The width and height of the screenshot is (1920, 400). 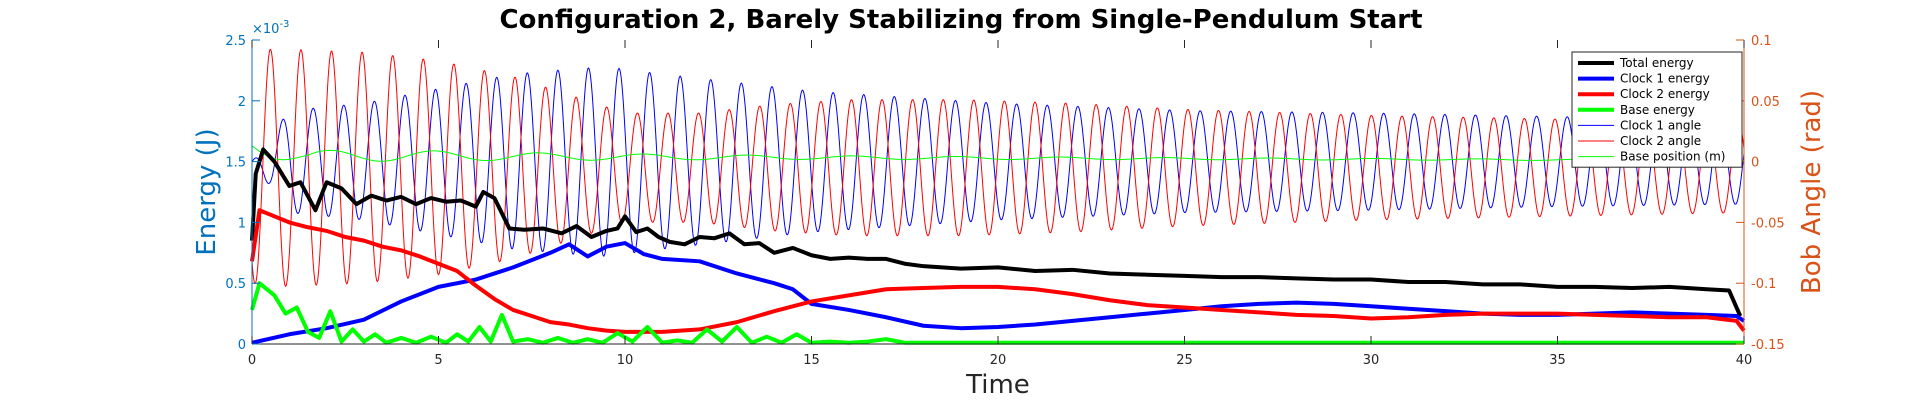 I want to click on x-tick-label: 30, so click(x=1371, y=360).